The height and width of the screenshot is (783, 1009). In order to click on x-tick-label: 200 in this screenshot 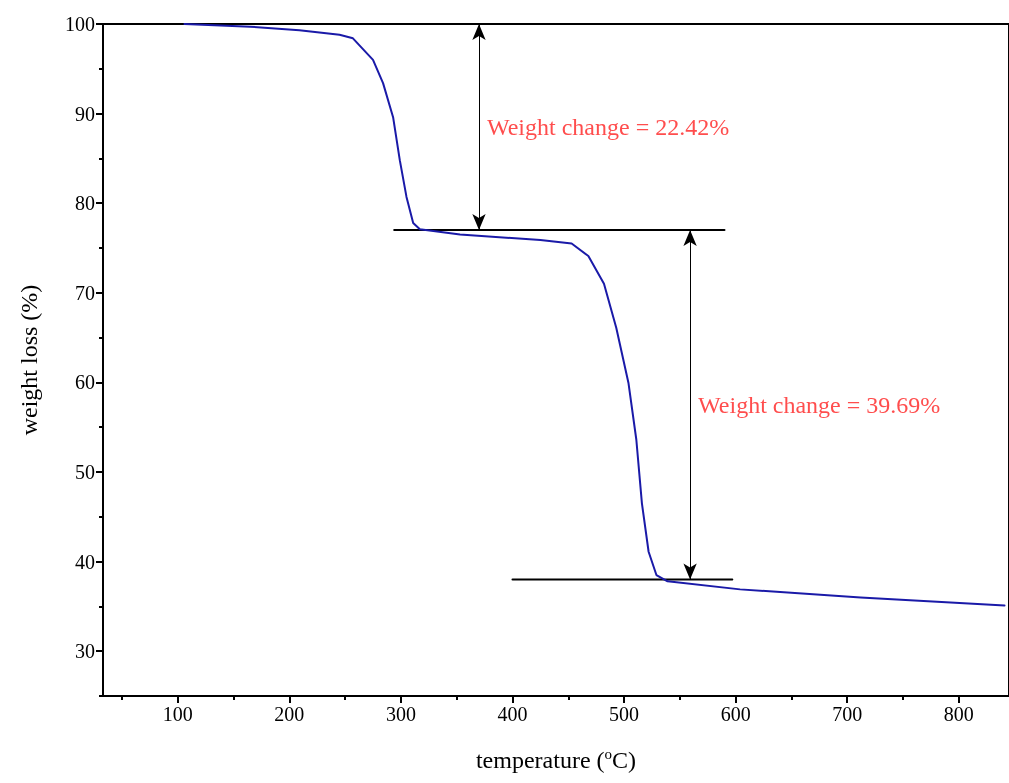, I will do `click(289, 714)`.